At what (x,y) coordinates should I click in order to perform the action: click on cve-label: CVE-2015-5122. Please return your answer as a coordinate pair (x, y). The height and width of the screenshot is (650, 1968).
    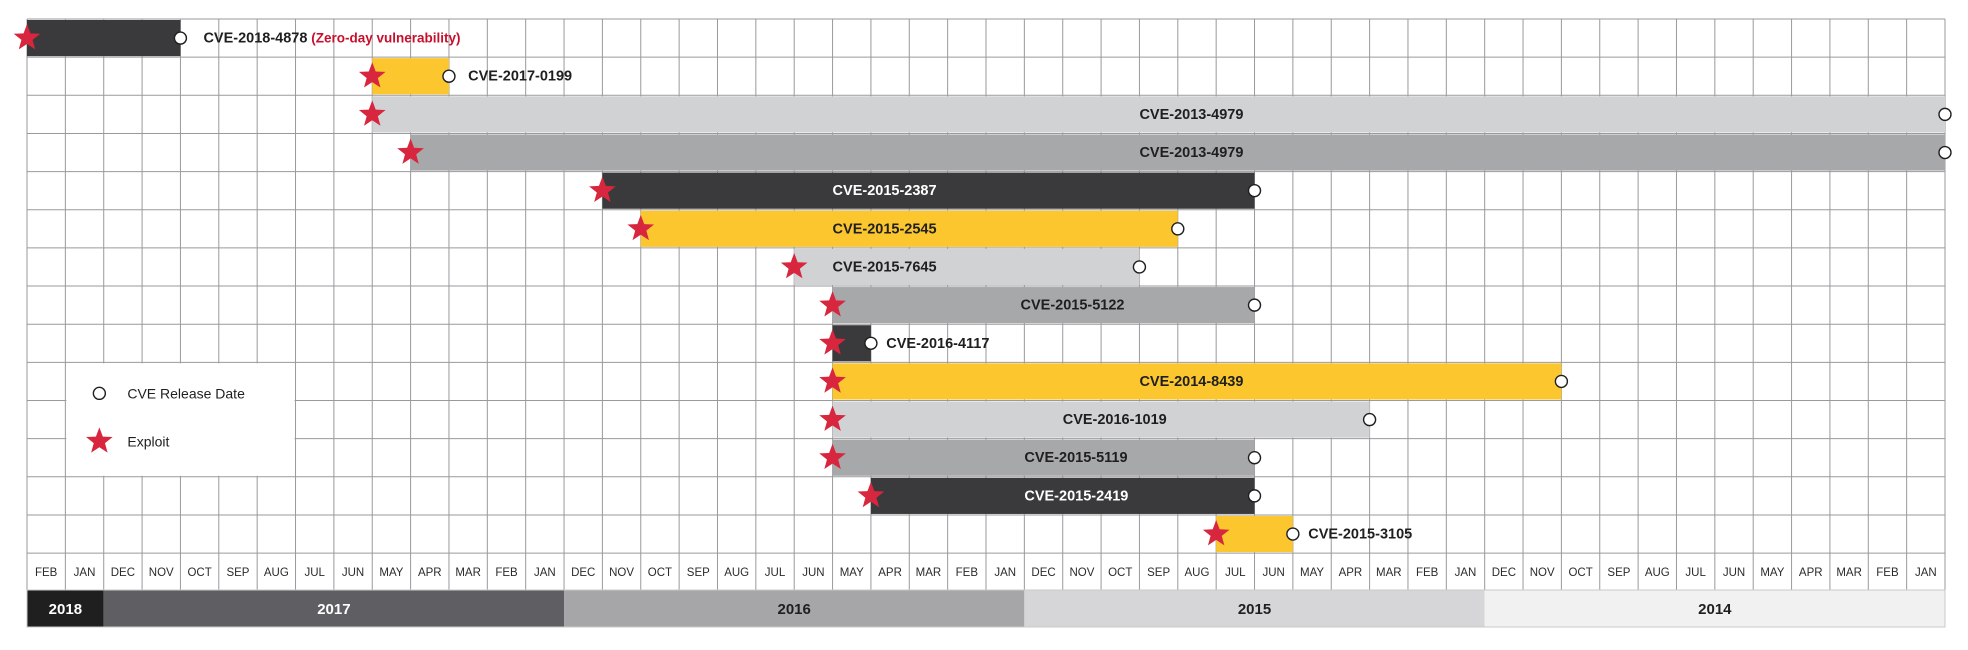
    Looking at the image, I should click on (1073, 306).